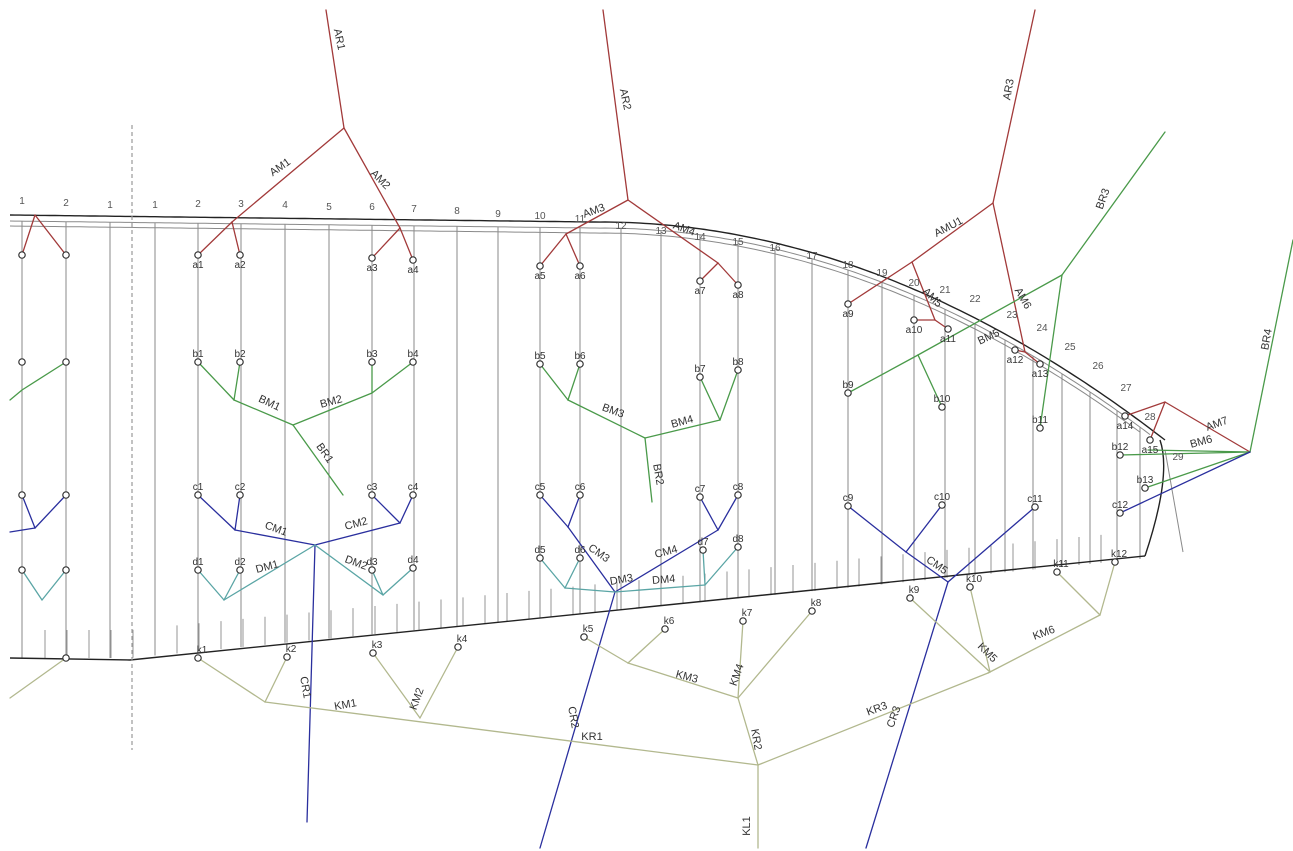 The width and height of the screenshot is (1293, 851). What do you see at coordinates (291, 649) in the screenshot?
I see `point-k2-label: k2` at bounding box center [291, 649].